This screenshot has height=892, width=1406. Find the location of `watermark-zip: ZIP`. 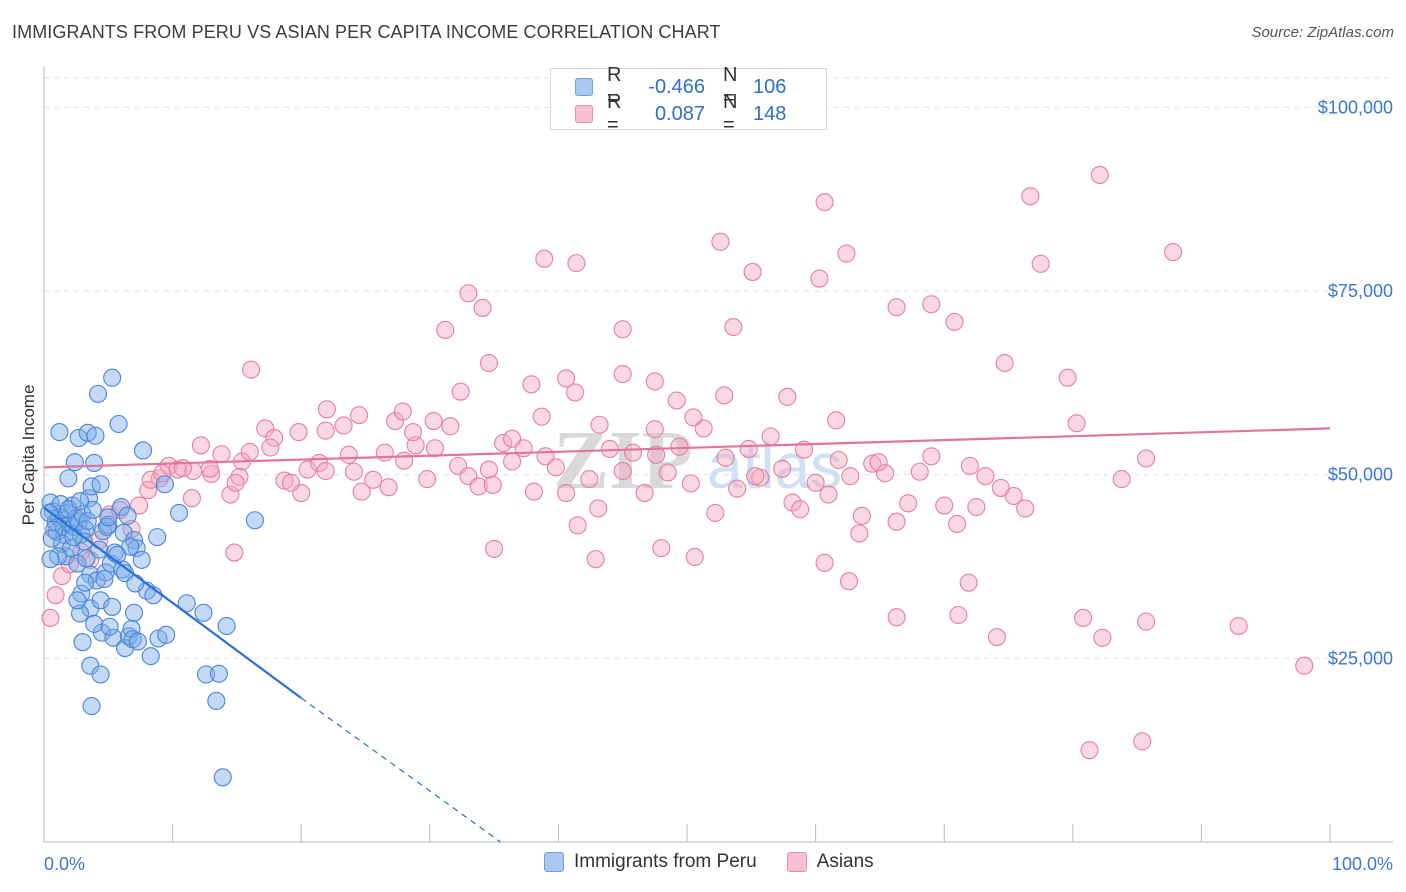

watermark-zip: ZIP is located at coordinates (623, 460).